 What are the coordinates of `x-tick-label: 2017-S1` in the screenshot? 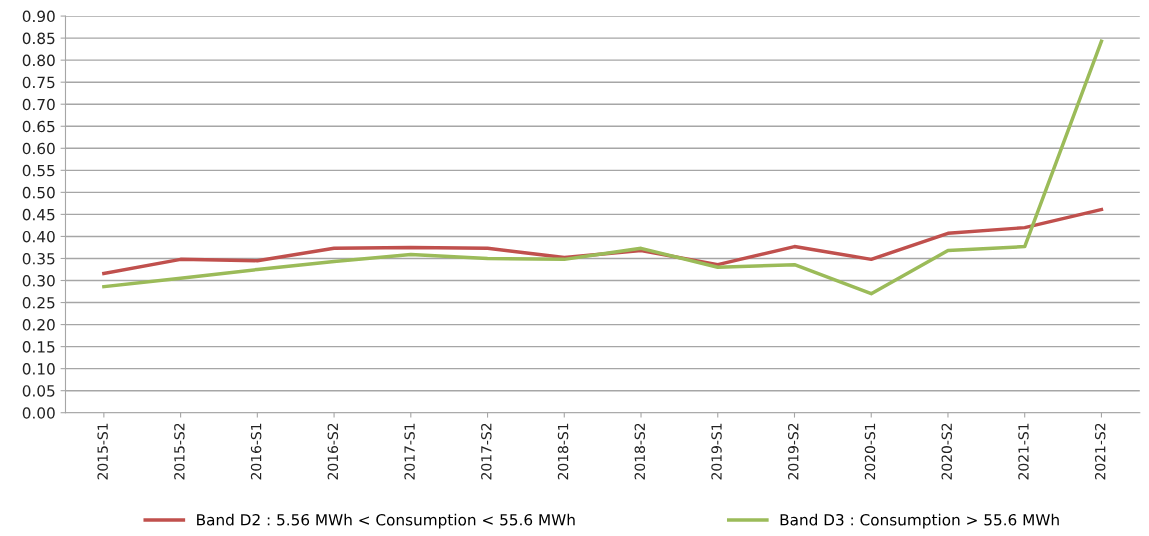 It's located at (409, 451).